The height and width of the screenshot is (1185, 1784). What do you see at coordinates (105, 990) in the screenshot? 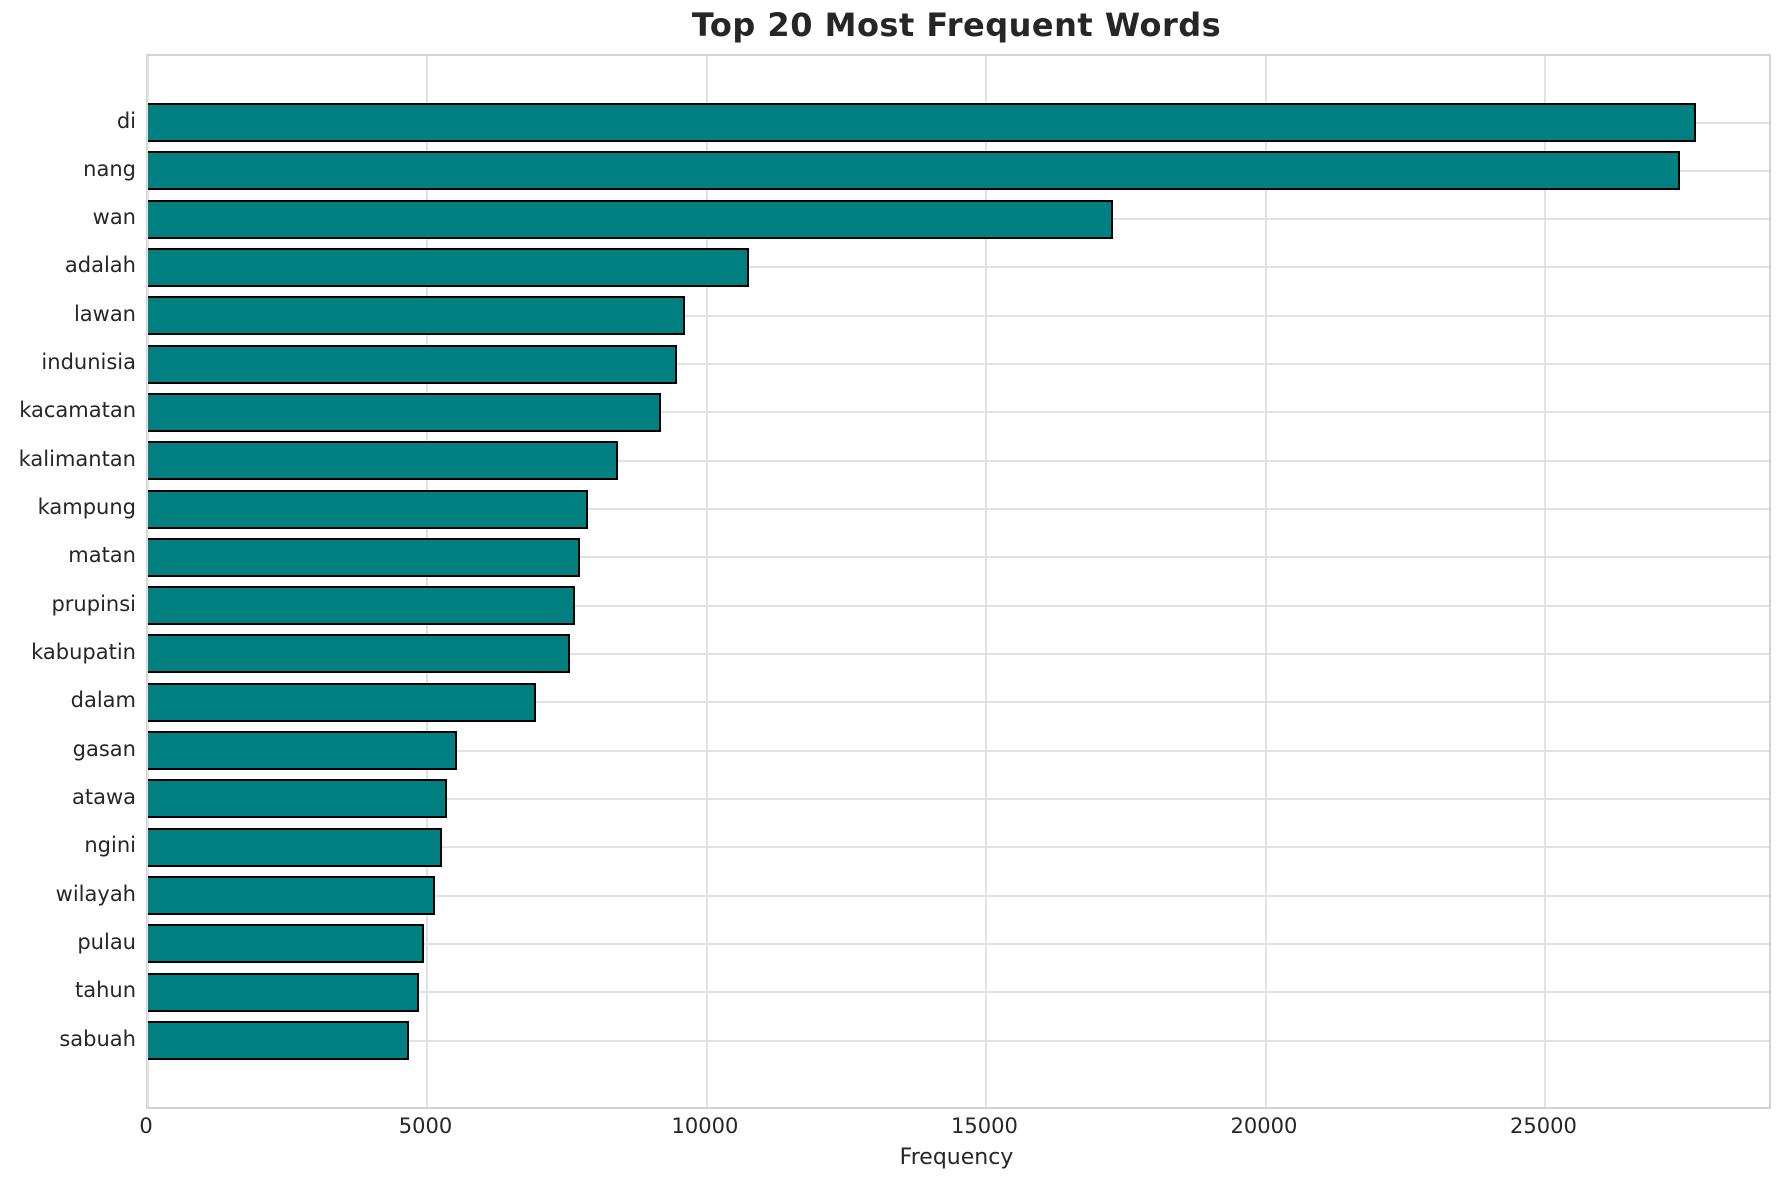
I see `y-tick-label: tahun` at bounding box center [105, 990].